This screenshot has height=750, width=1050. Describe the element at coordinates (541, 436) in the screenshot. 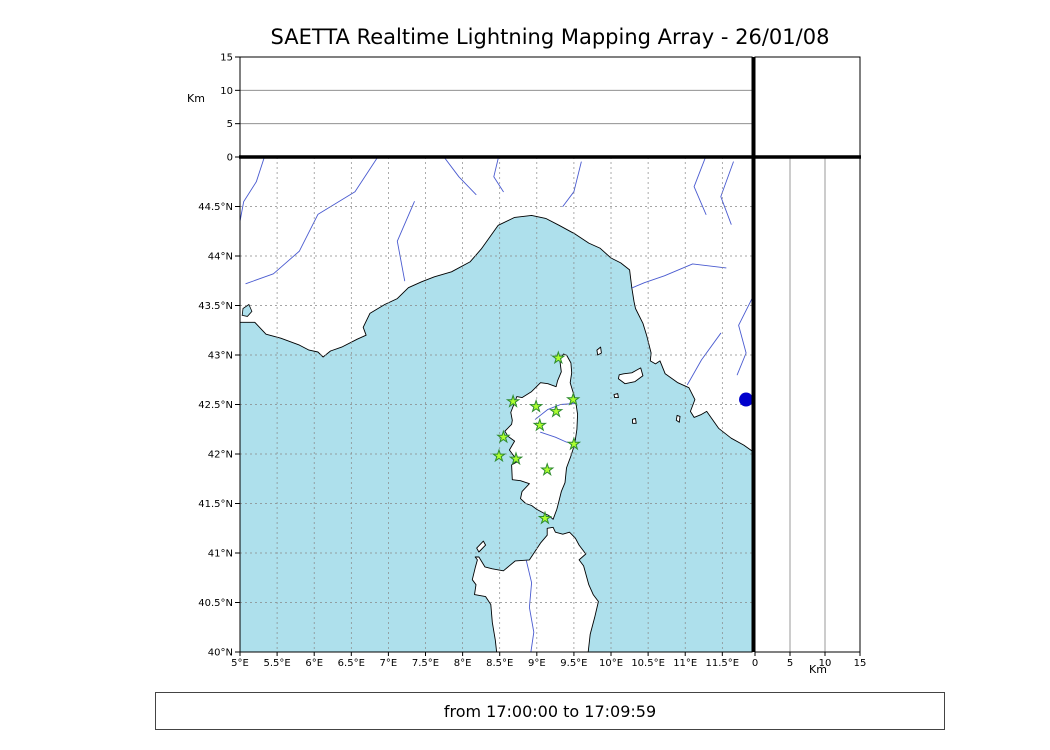

I see `corsica` at that location.